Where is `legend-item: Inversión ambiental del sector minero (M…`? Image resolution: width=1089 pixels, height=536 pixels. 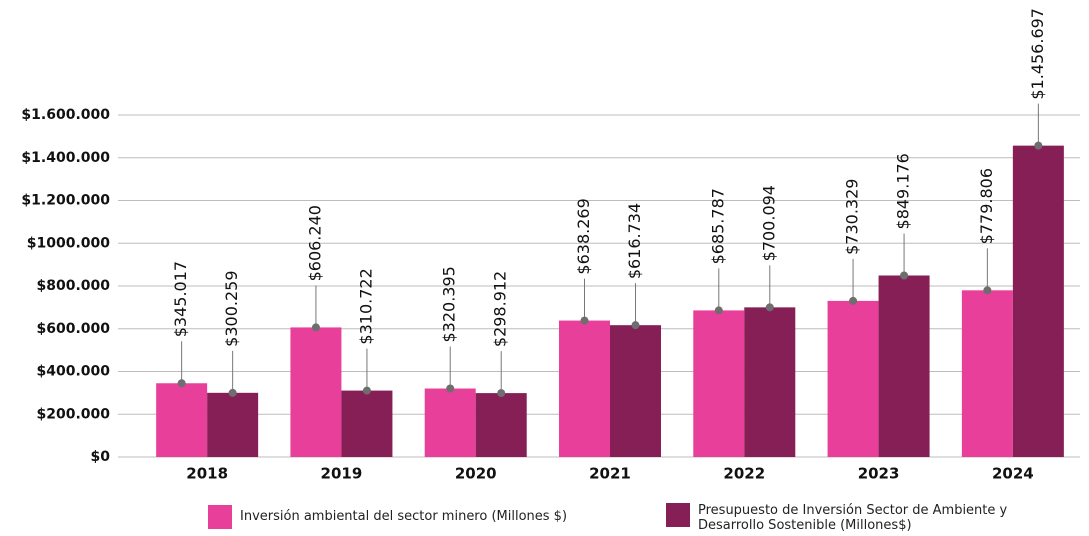 legend-item: Inversión ambiental del sector minero (M… is located at coordinates (398, 517).